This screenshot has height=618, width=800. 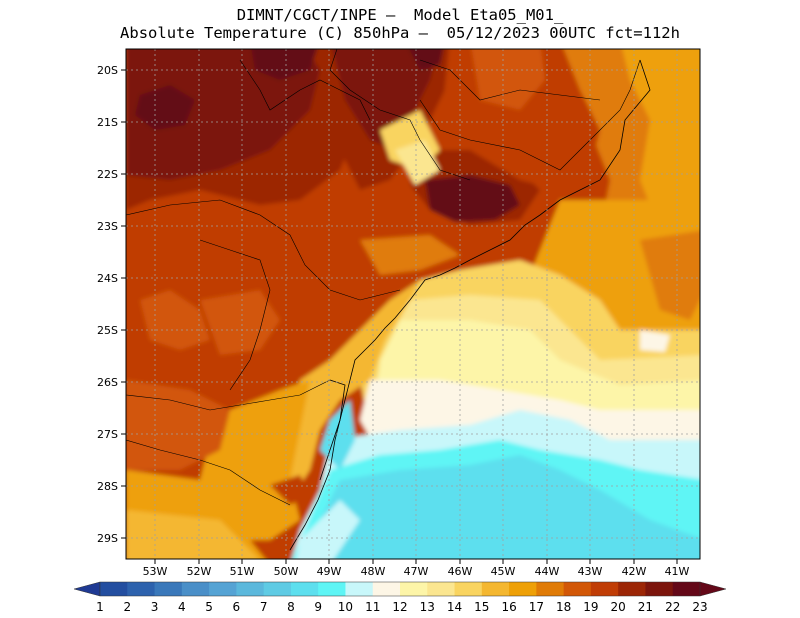 What do you see at coordinates (713, 589) in the screenshot?
I see `colorbar-right-arrow` at bounding box center [713, 589].